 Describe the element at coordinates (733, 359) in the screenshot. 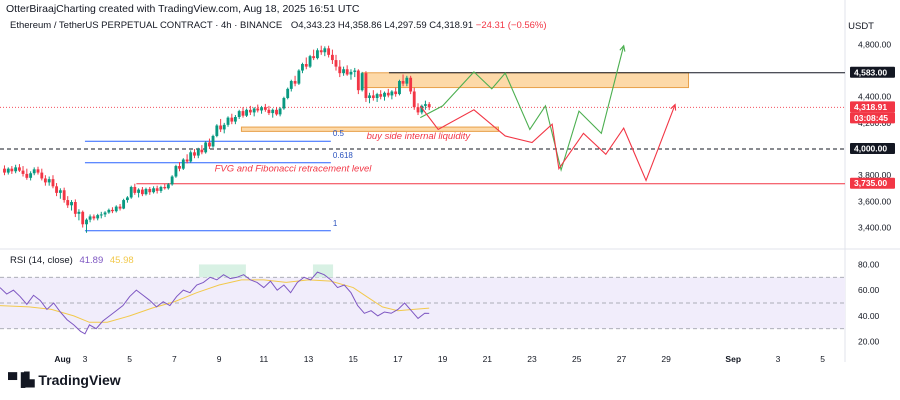

I see `time-tick-15: Sep` at that location.